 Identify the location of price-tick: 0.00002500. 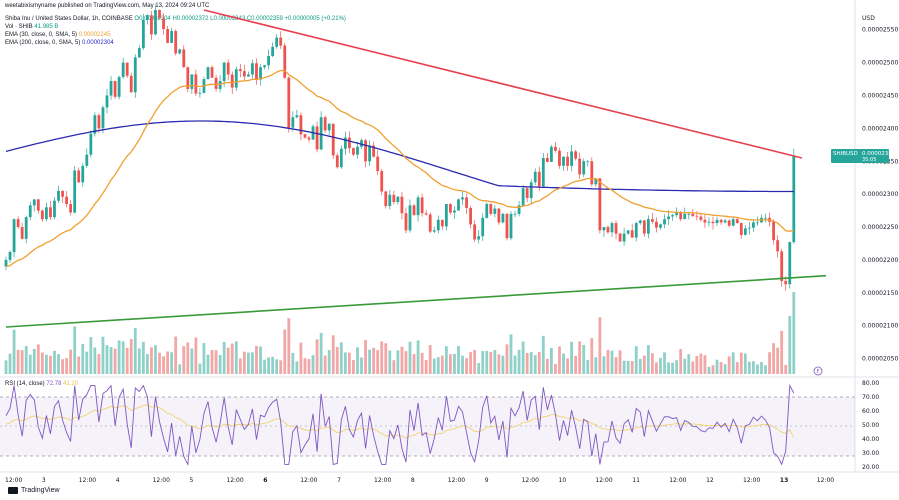
(880, 63).